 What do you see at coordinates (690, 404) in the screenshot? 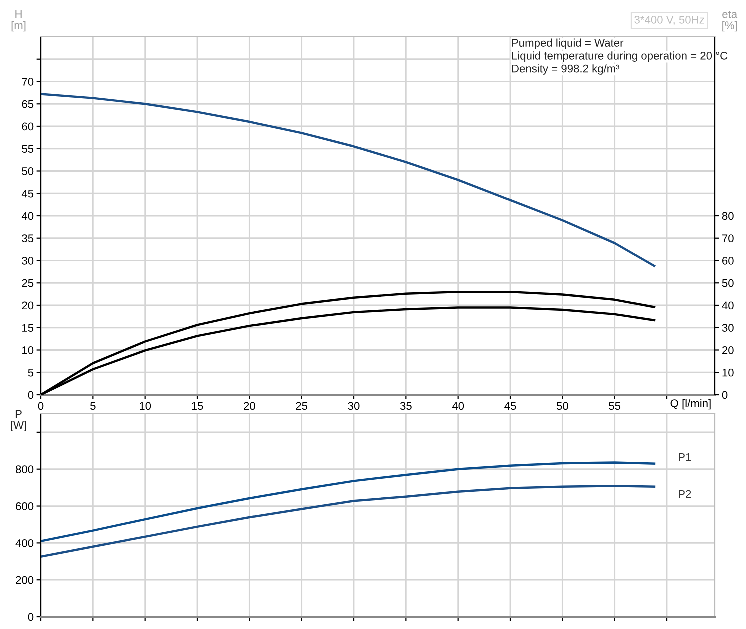
I see `x-axis-title: Q [l/min]` at bounding box center [690, 404].